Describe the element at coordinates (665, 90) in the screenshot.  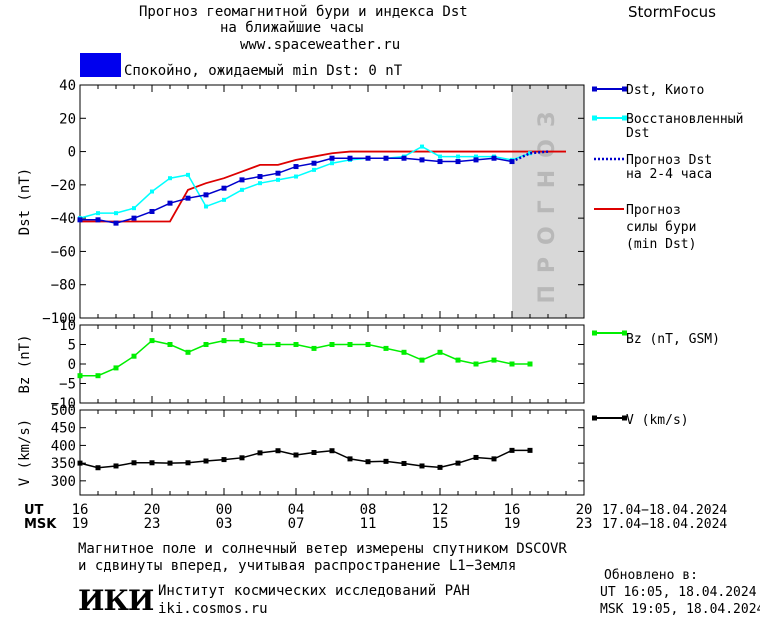
I see `legend-dst-kyoto: Dst, Киото` at that location.